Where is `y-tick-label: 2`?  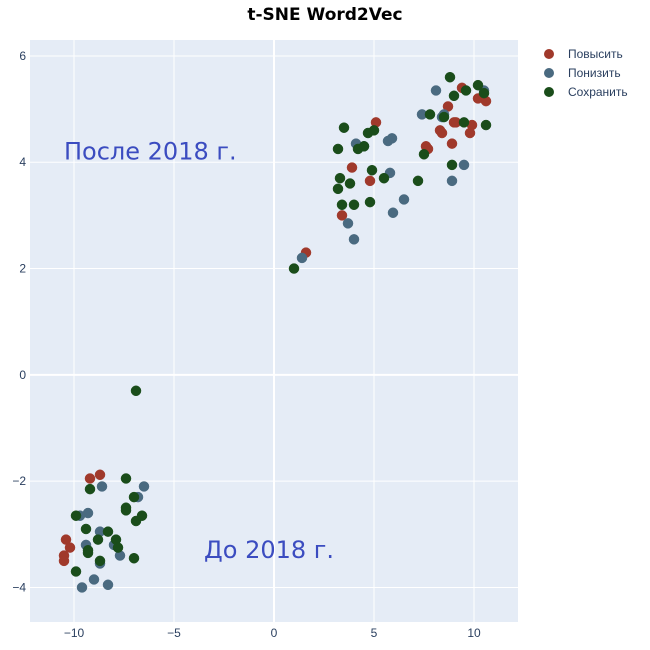 y-tick-label: 2 is located at coordinates (22, 269).